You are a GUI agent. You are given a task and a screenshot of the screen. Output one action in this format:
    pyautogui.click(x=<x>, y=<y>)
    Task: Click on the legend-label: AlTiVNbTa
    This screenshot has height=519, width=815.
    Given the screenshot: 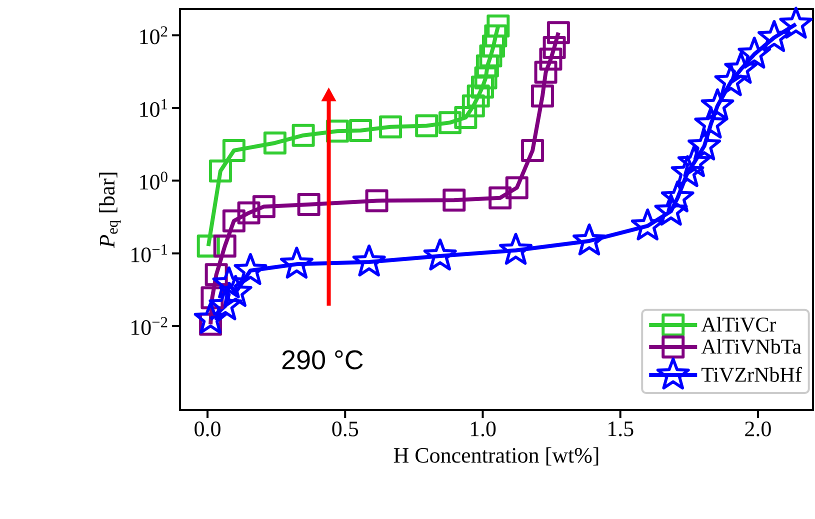 What is the action you would take?
    pyautogui.click(x=751, y=346)
    